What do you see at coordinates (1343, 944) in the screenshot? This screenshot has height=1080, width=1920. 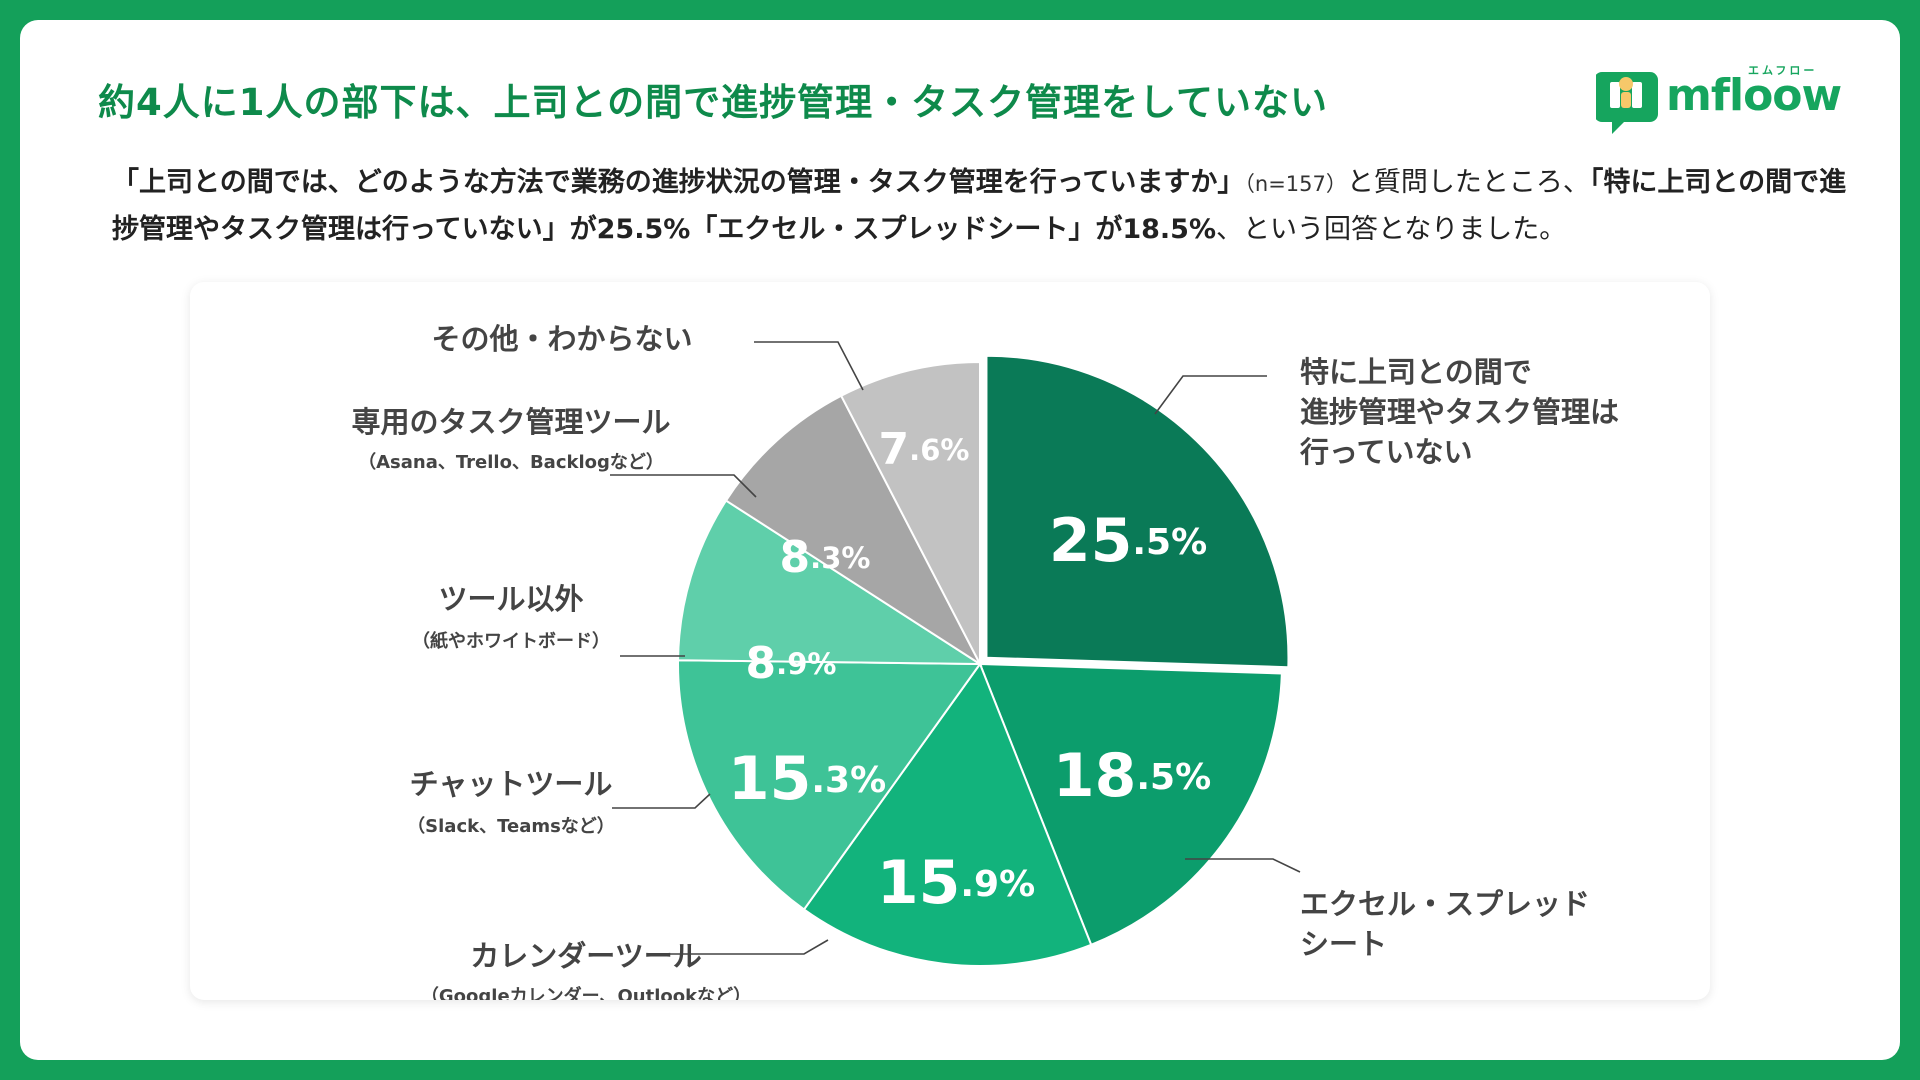 I see `category-label: シート` at bounding box center [1343, 944].